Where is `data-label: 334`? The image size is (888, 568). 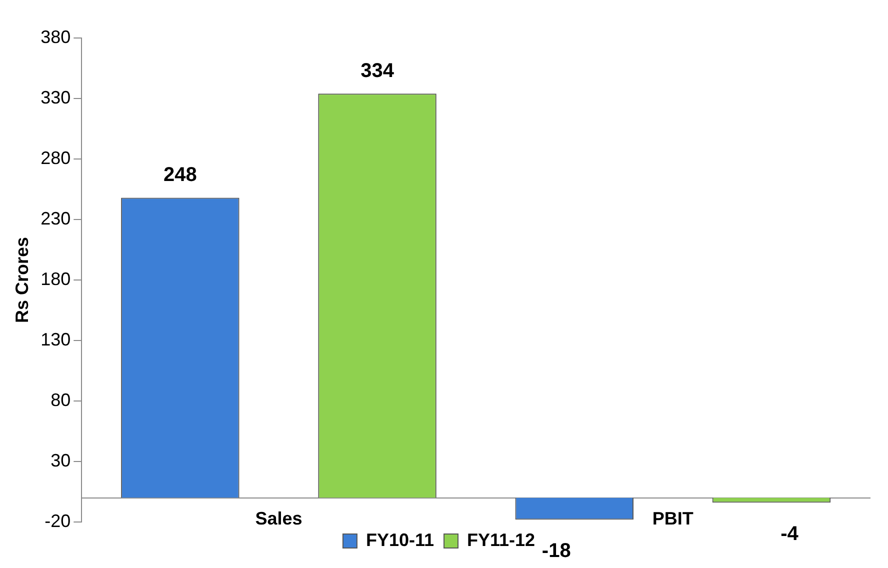 data-label: 334 is located at coordinates (377, 71).